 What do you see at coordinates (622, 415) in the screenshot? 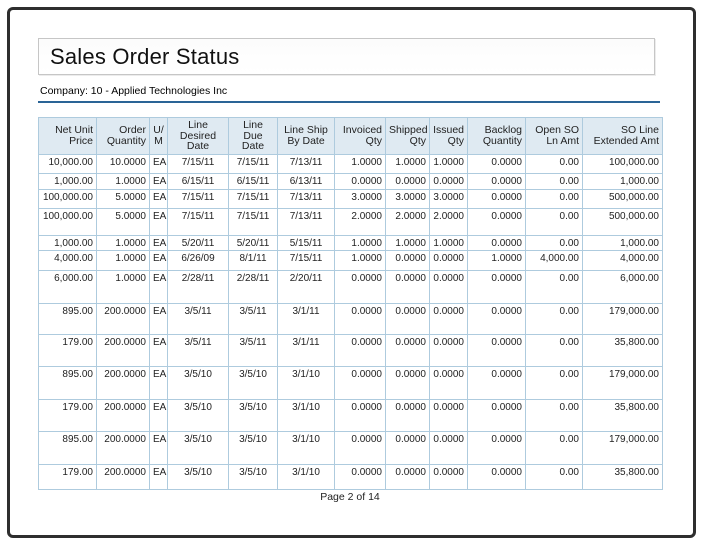
I see `cell-so-line-extended-amt: 35,800.00` at bounding box center [622, 415].